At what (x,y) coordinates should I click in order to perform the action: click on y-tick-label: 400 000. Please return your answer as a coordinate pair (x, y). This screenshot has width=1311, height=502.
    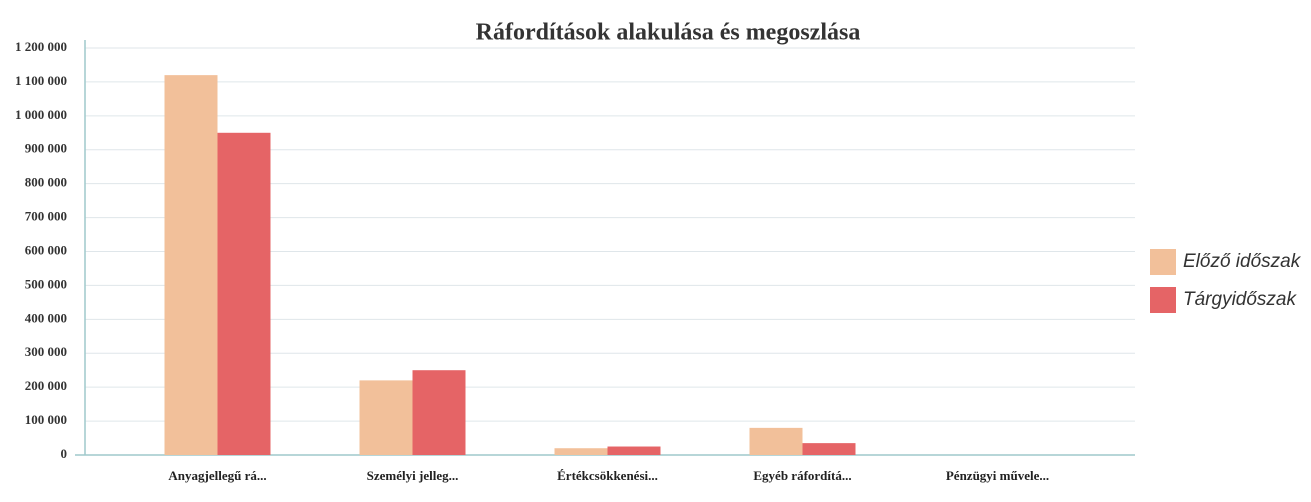
    Looking at the image, I should click on (46, 317).